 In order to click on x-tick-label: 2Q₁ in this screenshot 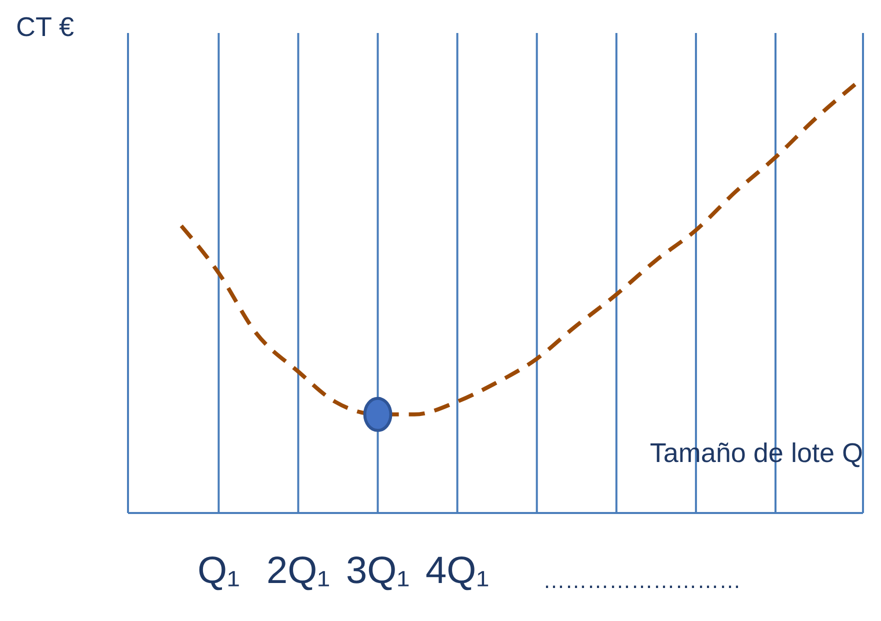, I will do `click(298, 571)`.